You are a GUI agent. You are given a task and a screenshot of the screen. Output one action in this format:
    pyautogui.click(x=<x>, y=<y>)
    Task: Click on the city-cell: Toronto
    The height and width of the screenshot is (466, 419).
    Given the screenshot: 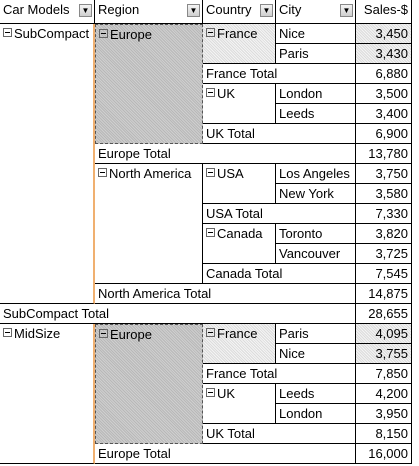 What is the action you would take?
    pyautogui.click(x=316, y=234)
    